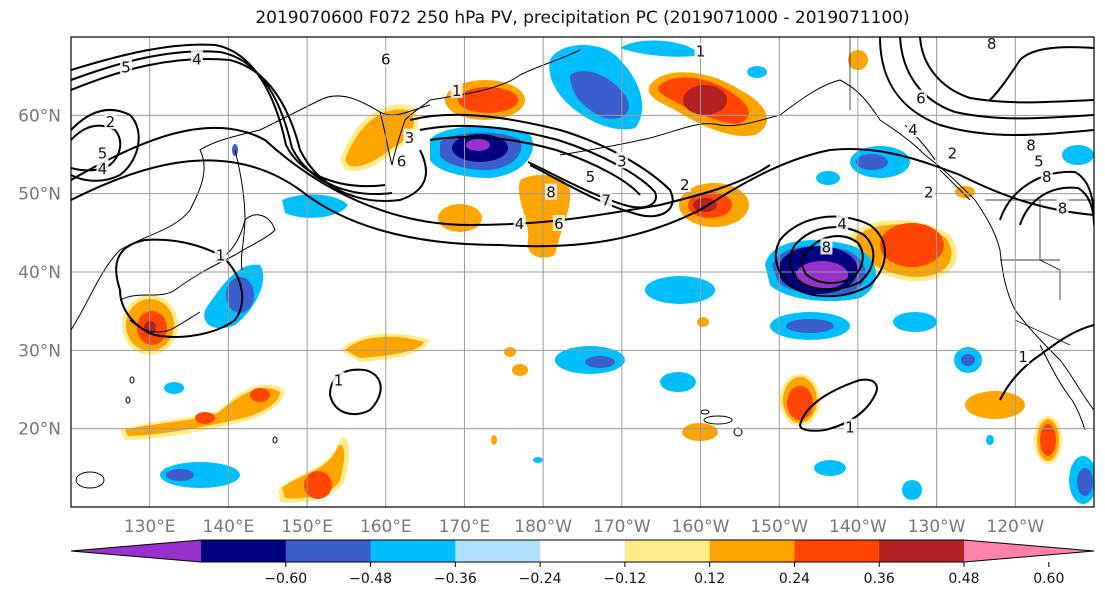 The width and height of the screenshot is (1105, 601). What do you see at coordinates (624, 579) in the screenshot?
I see `colorbar-tick-label: −0.12` at bounding box center [624, 579].